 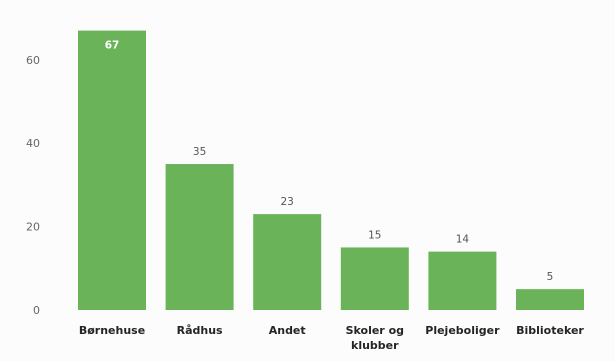 I want to click on y-tick-label: 60, so click(x=33, y=60).